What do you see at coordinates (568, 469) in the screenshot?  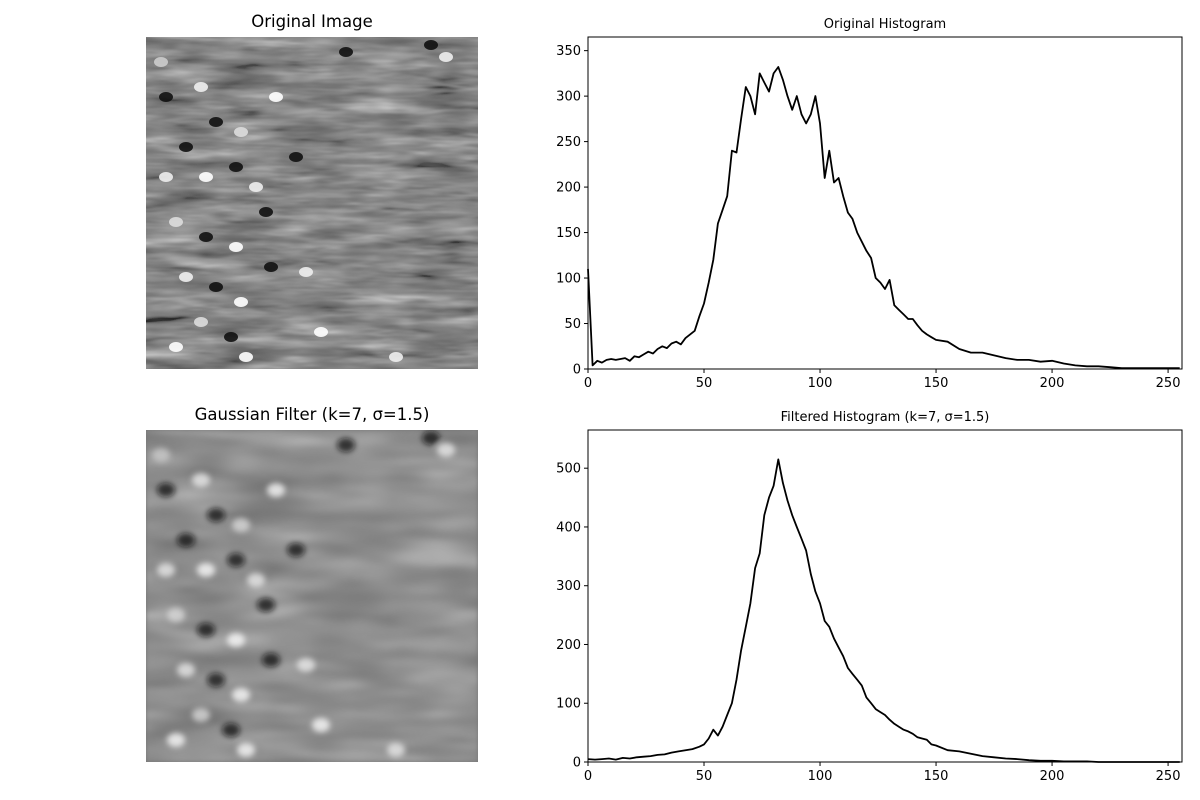 I see `y-tick-label: 500` at bounding box center [568, 469].